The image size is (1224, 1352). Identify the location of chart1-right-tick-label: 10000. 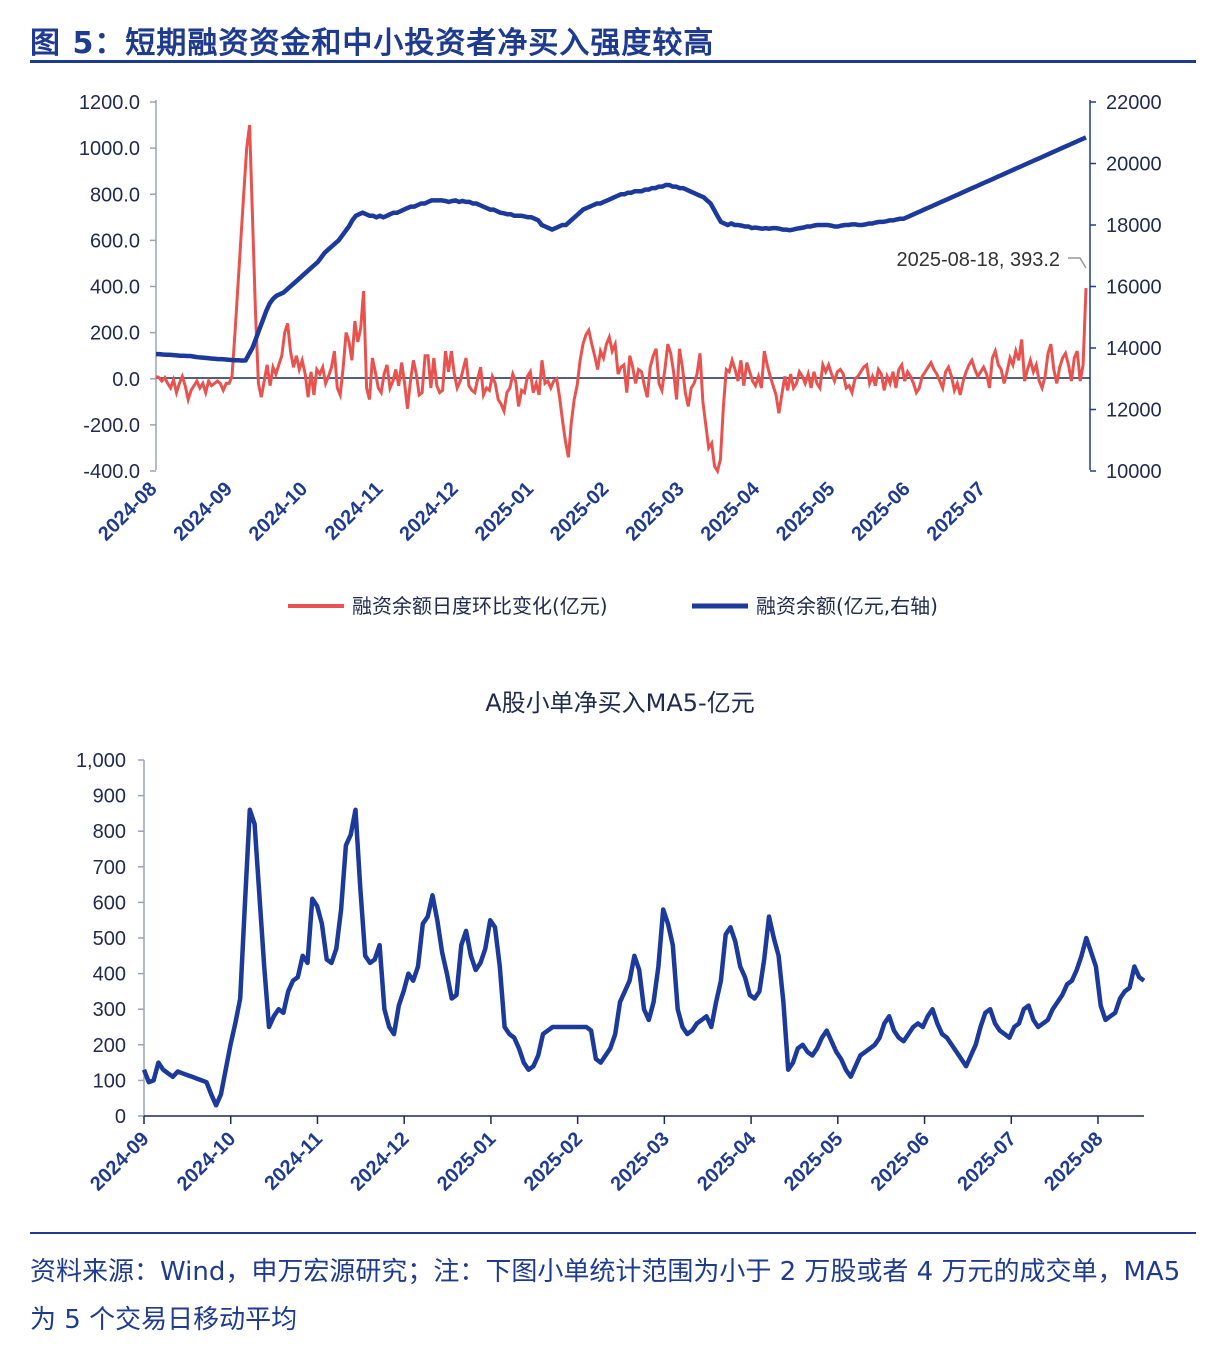
(1134, 472).